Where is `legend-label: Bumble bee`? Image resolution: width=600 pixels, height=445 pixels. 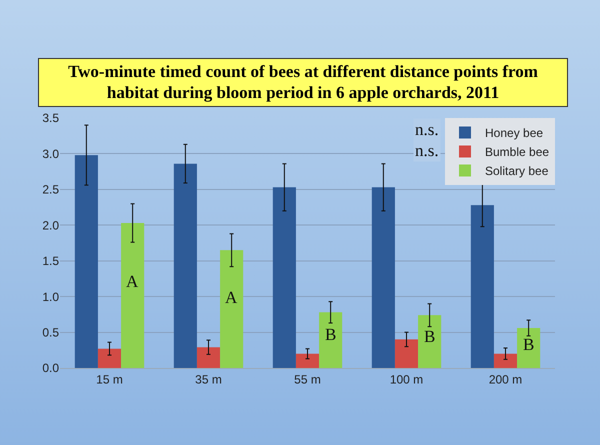 legend-label: Bumble bee is located at coordinates (517, 152).